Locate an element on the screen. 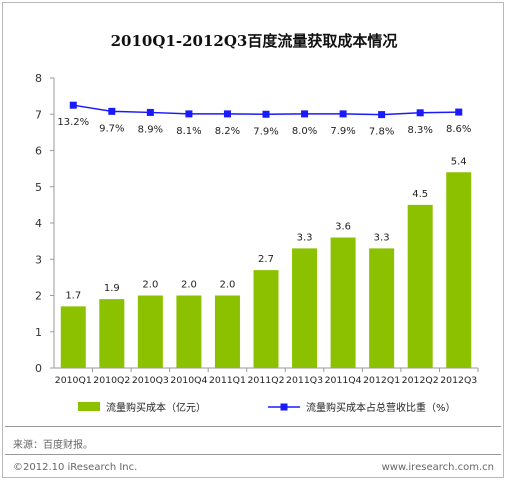 The height and width of the screenshot is (481, 508). website: www.iresearch.com.cn is located at coordinates (437, 467).